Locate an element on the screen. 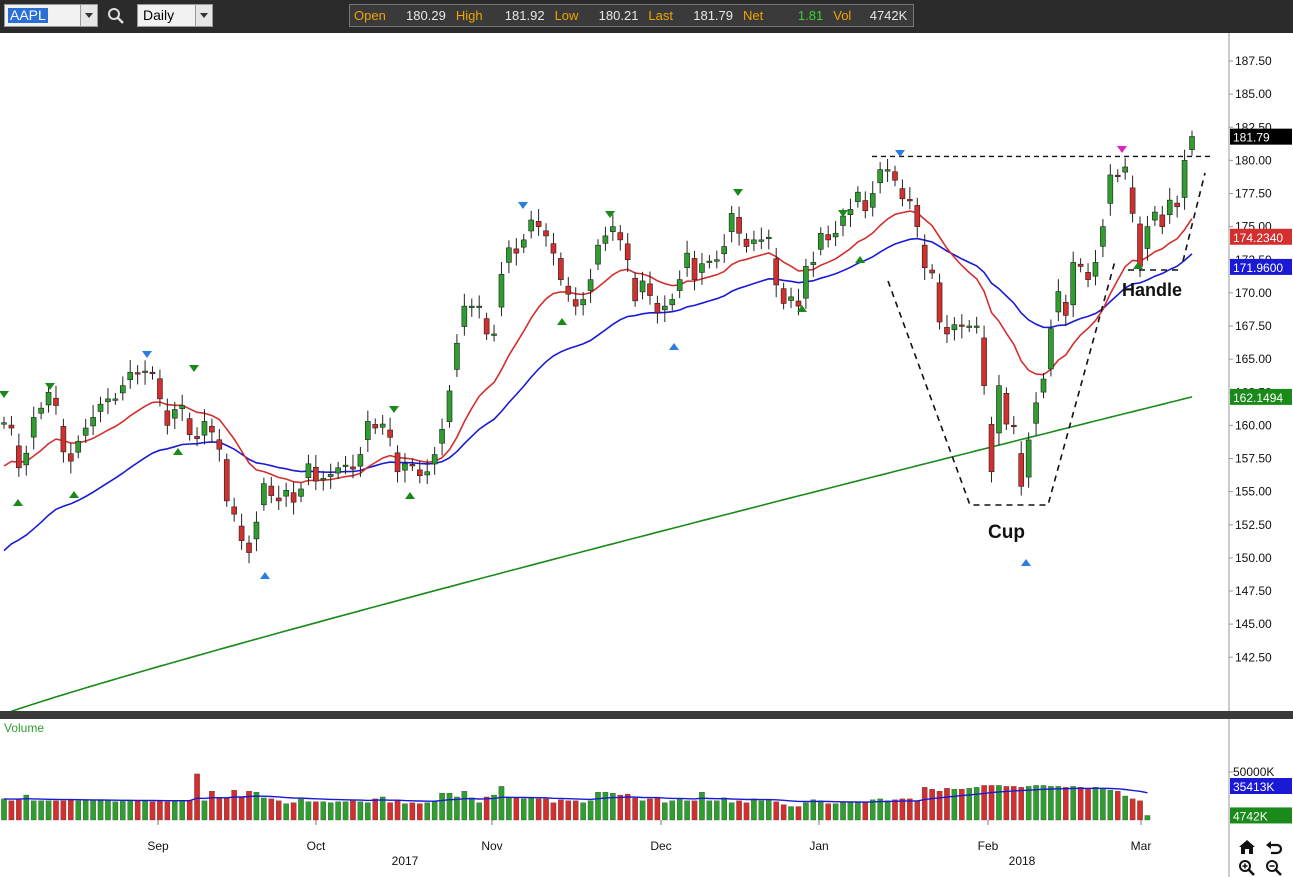  quote-vol-value: 4742K is located at coordinates (884, 15).